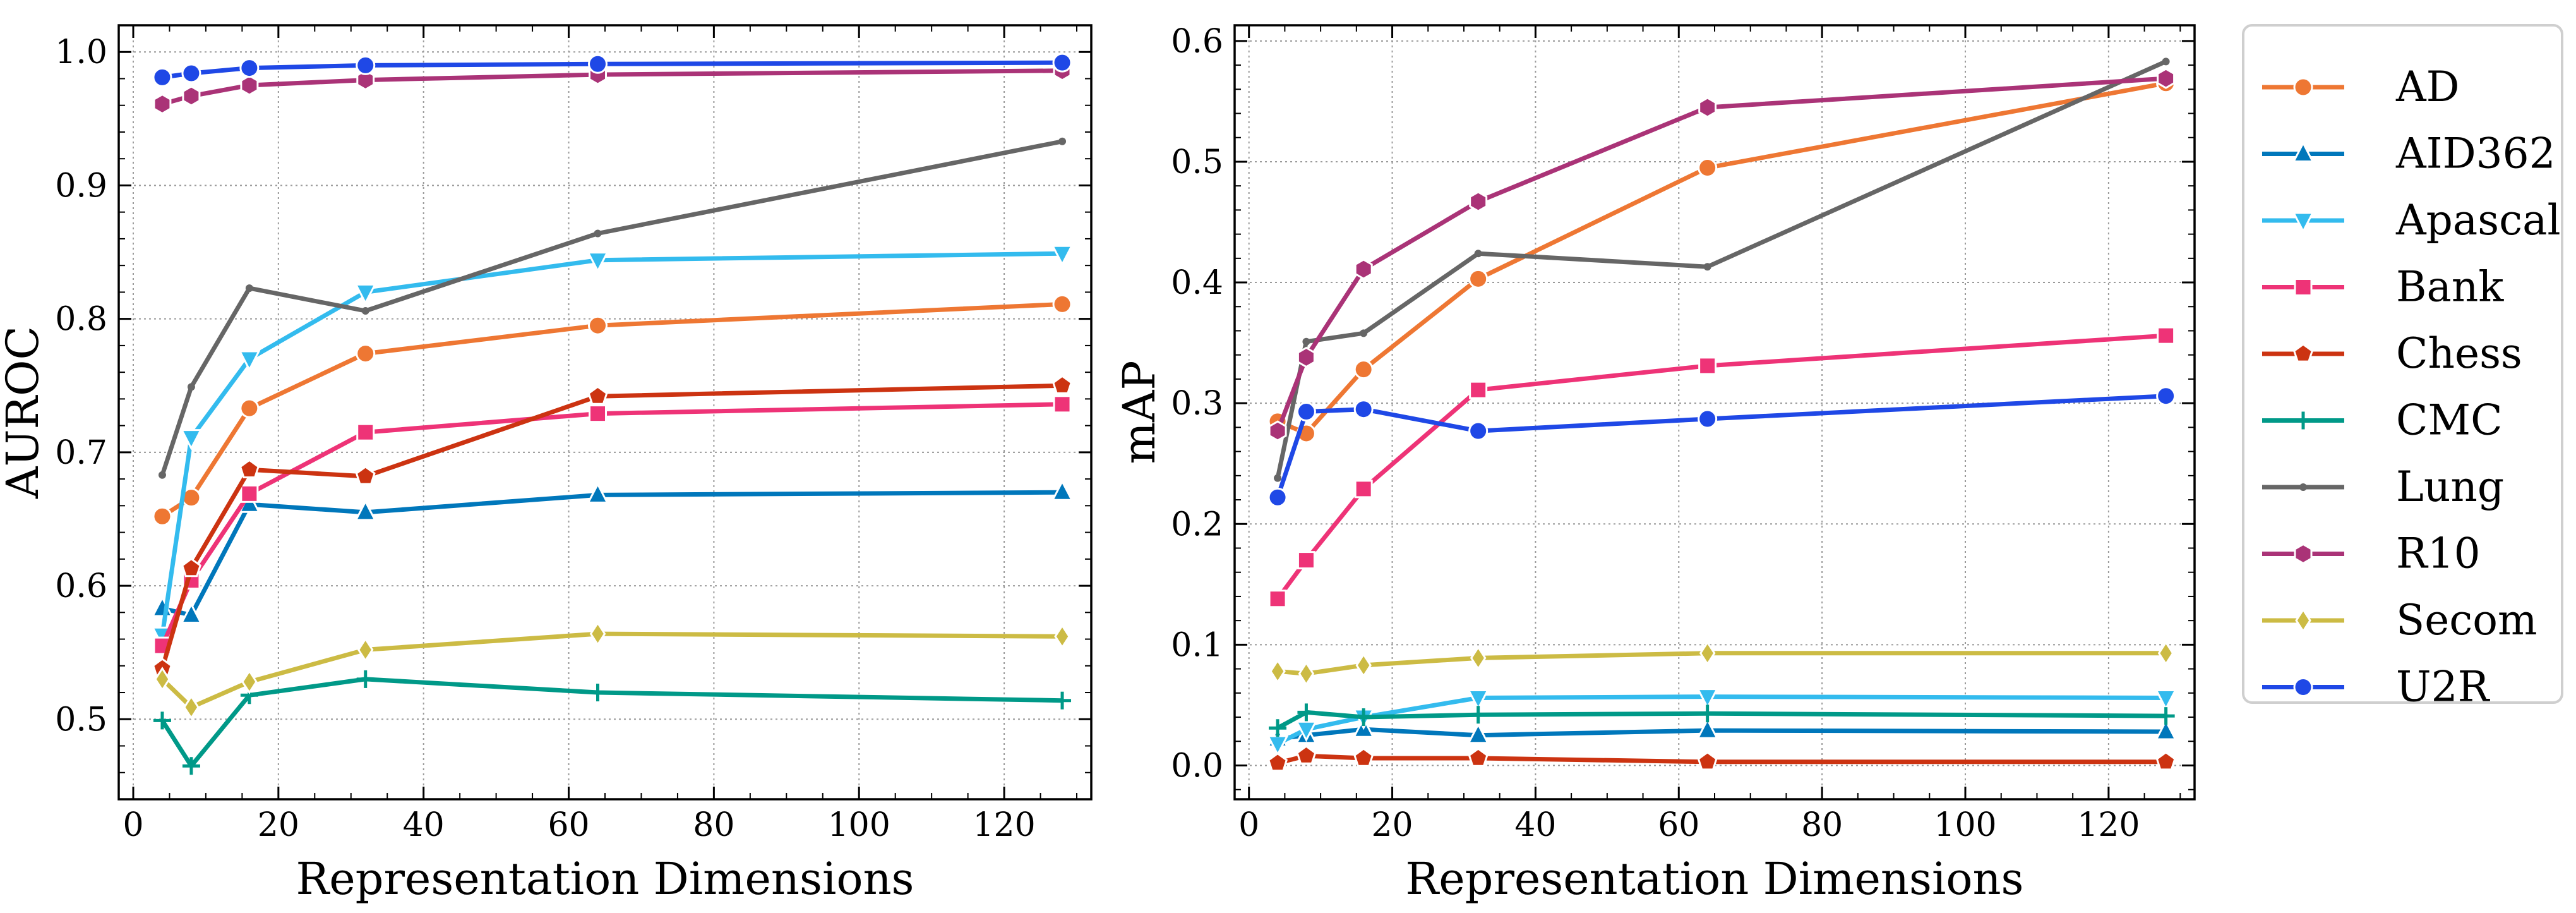 The image size is (2576, 913). Describe the element at coordinates (2383, 487) in the screenshot. I see `legend-item-lung: Lung` at that location.